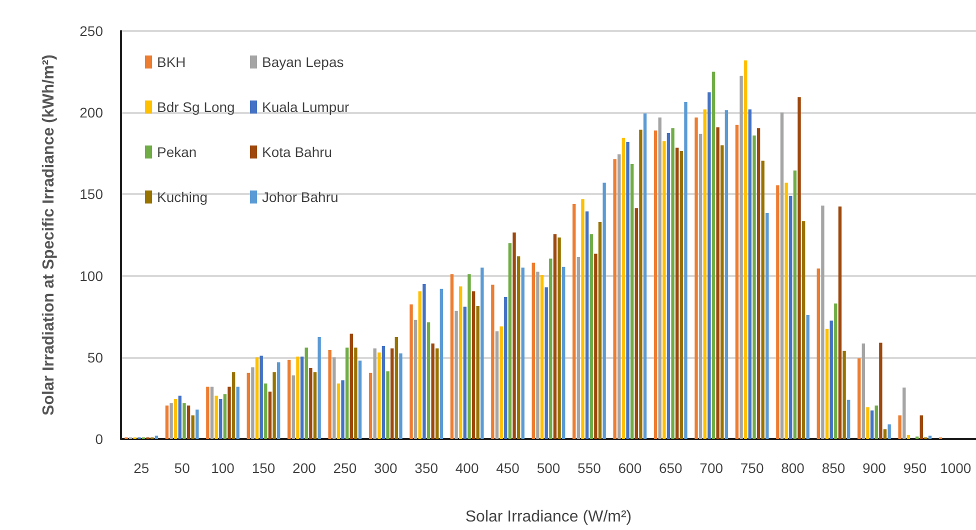 This screenshot has width=976, height=530. What do you see at coordinates (92, 31) in the screenshot?
I see `y-tick-label: 250` at bounding box center [92, 31].